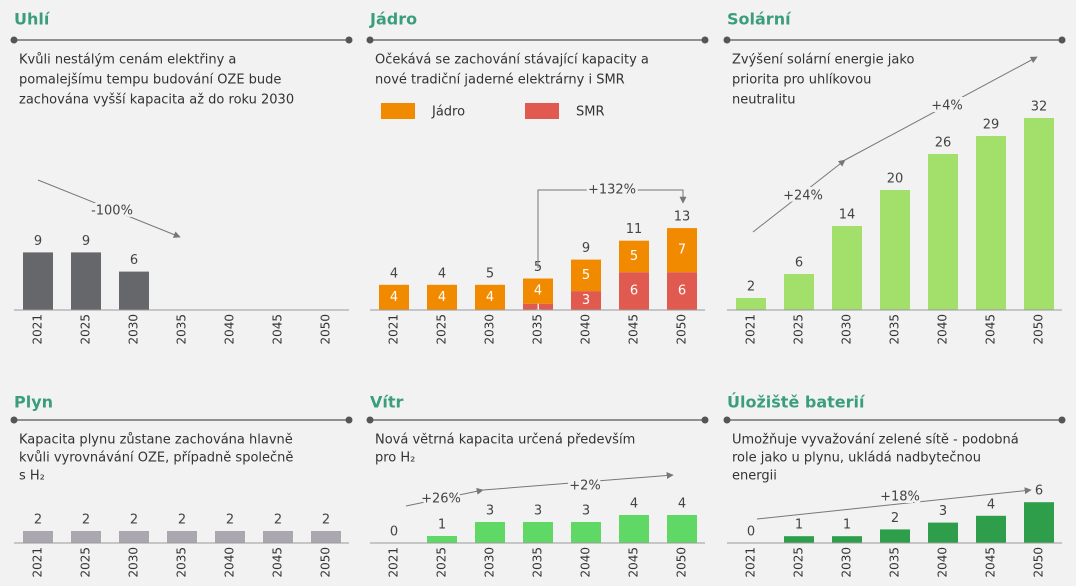 This screenshot has height=586, width=1076. I want to click on annotation-label: +18%, so click(900, 497).